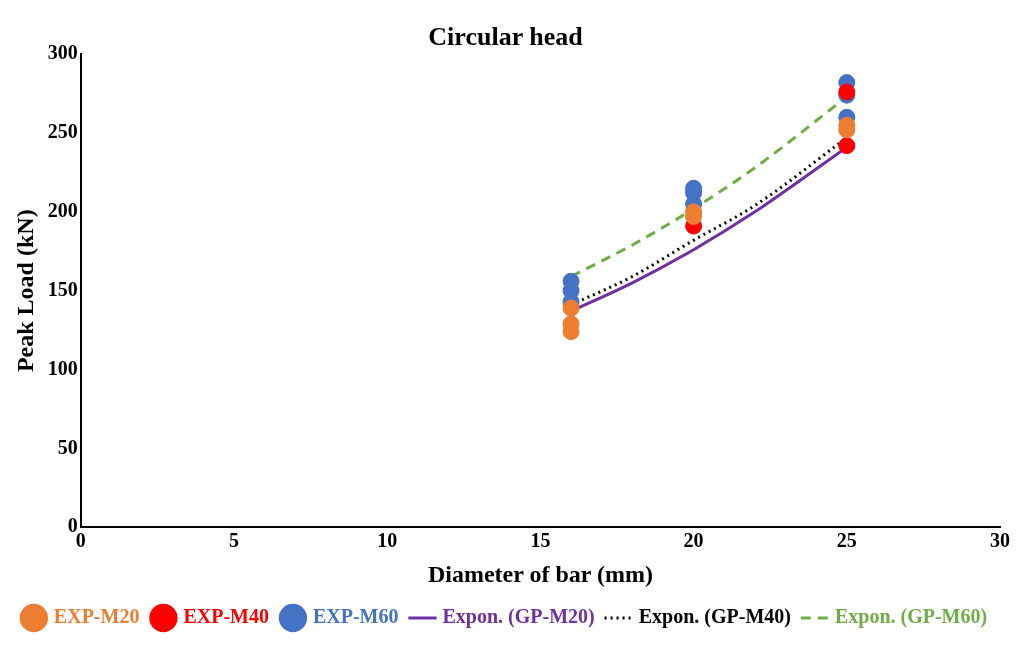  Describe the element at coordinates (387, 540) in the screenshot. I see `x-tick-label: 10` at that location.